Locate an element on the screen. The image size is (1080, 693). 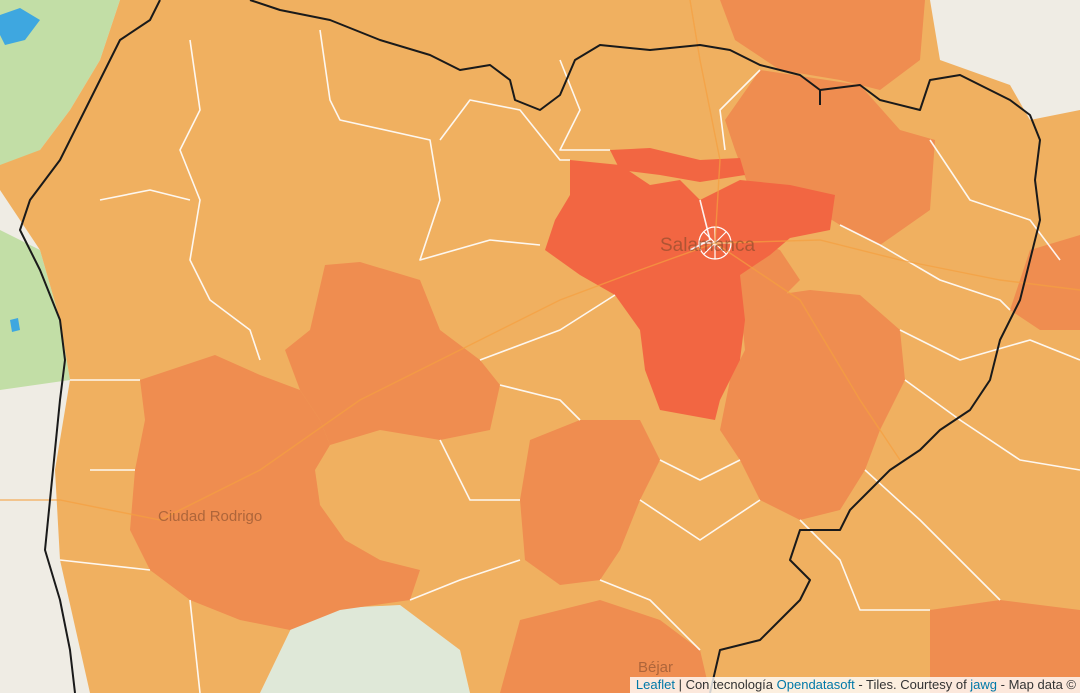
attribution-tech-prefix: Con tecnología is located at coordinates (731, 684).